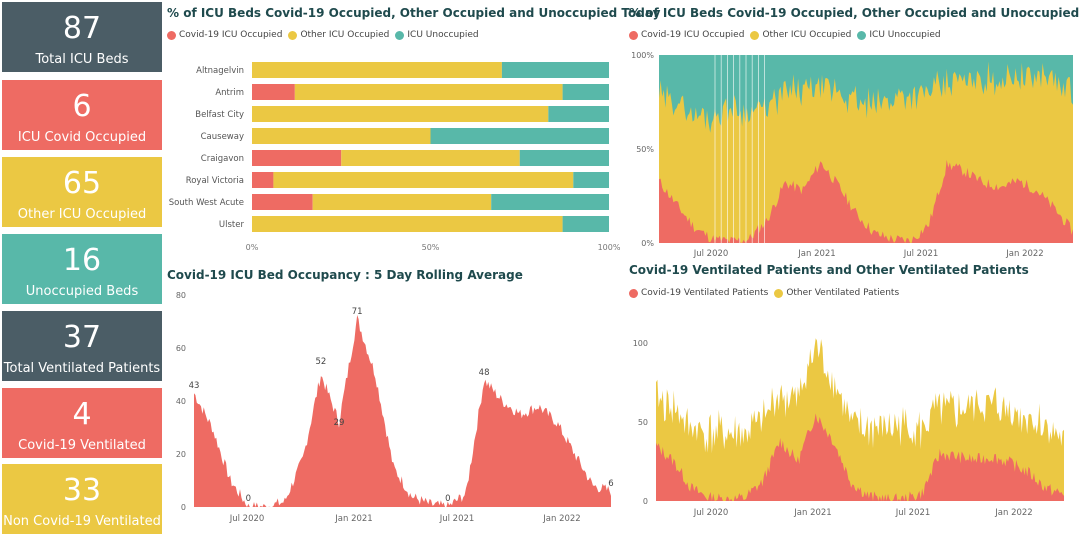  I want to click on kpi-value: 33, so click(82, 490).